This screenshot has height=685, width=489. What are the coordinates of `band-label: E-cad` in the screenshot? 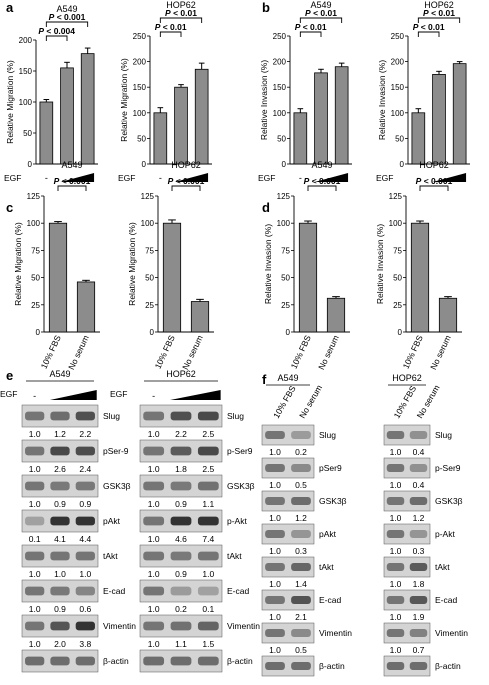 It's located at (238, 591).